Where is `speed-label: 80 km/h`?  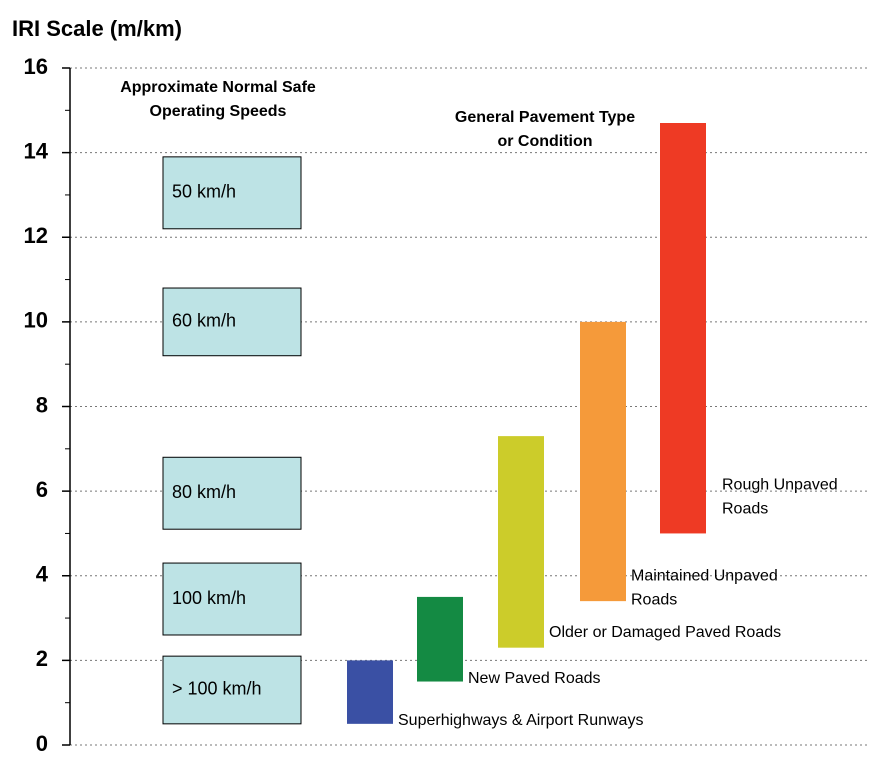
speed-label: 80 km/h is located at coordinates (204, 492).